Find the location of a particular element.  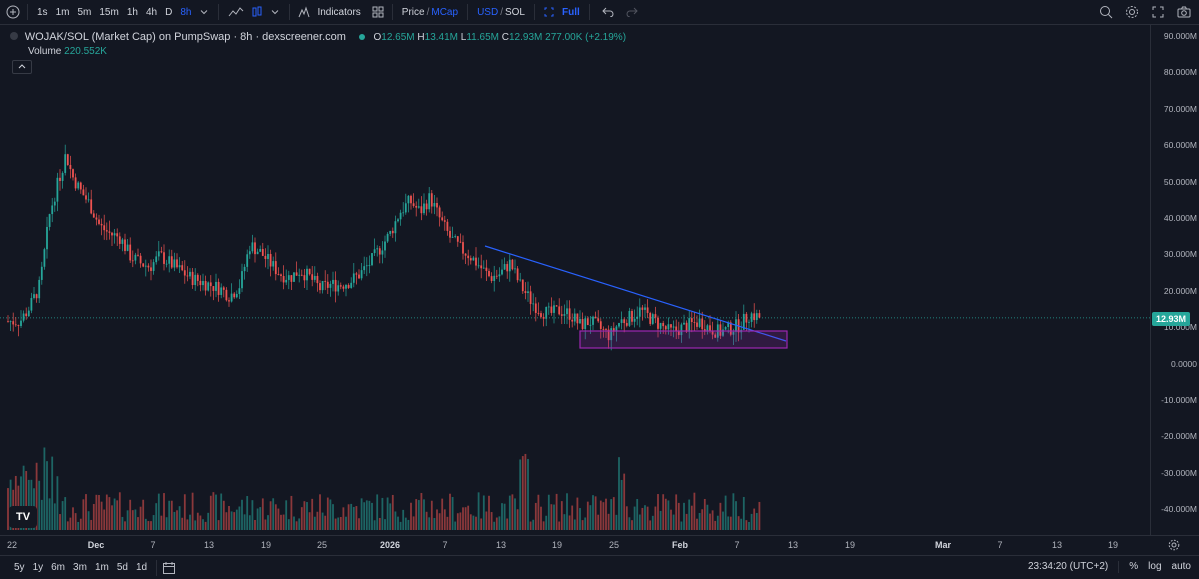

range-5d: 5d is located at coordinates (122, 567).